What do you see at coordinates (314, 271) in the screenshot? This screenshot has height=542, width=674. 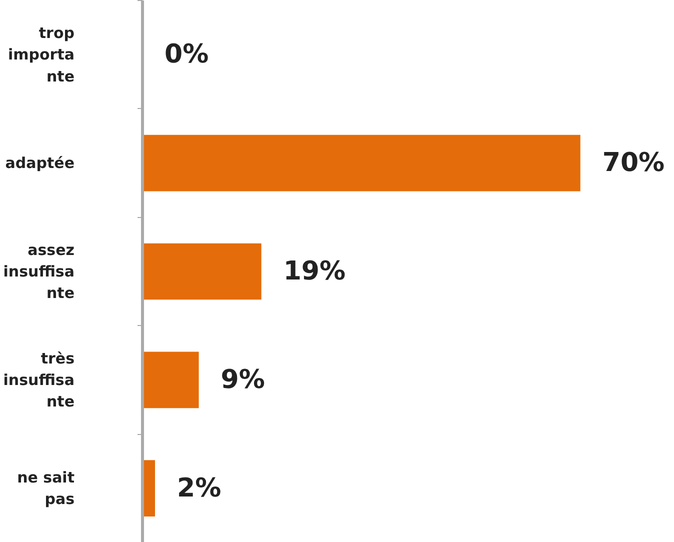 I see `data-label: 19%` at bounding box center [314, 271].